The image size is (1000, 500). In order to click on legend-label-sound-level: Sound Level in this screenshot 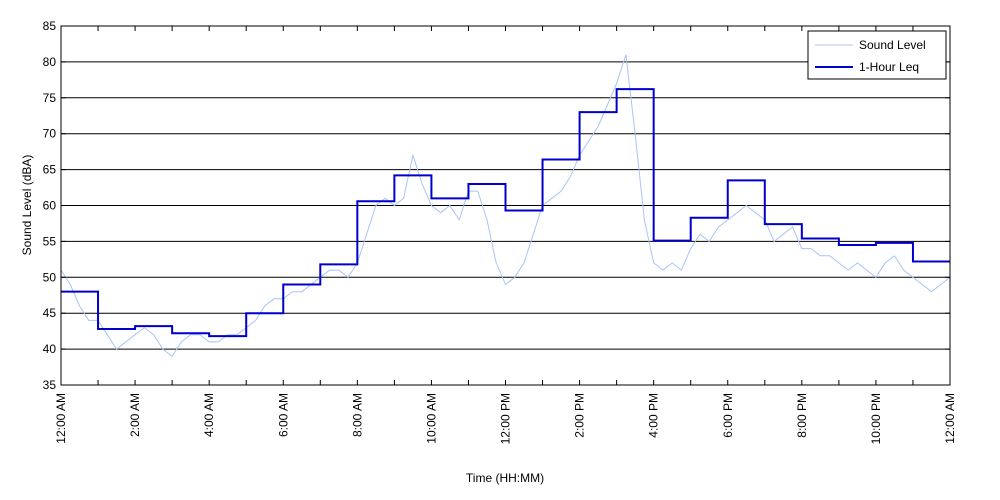, I will do `click(892, 45)`.